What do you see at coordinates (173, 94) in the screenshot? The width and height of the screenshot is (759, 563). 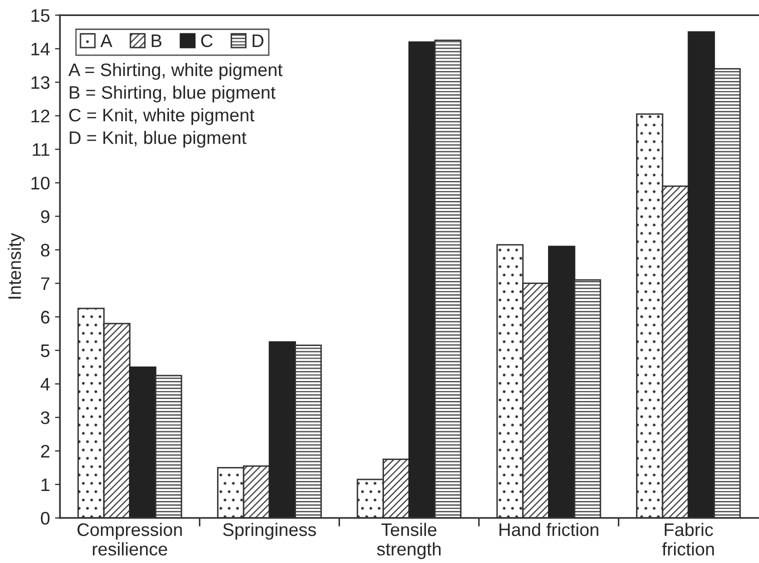 I see `annotation: B = Shirting, blue pigment` at bounding box center [173, 94].